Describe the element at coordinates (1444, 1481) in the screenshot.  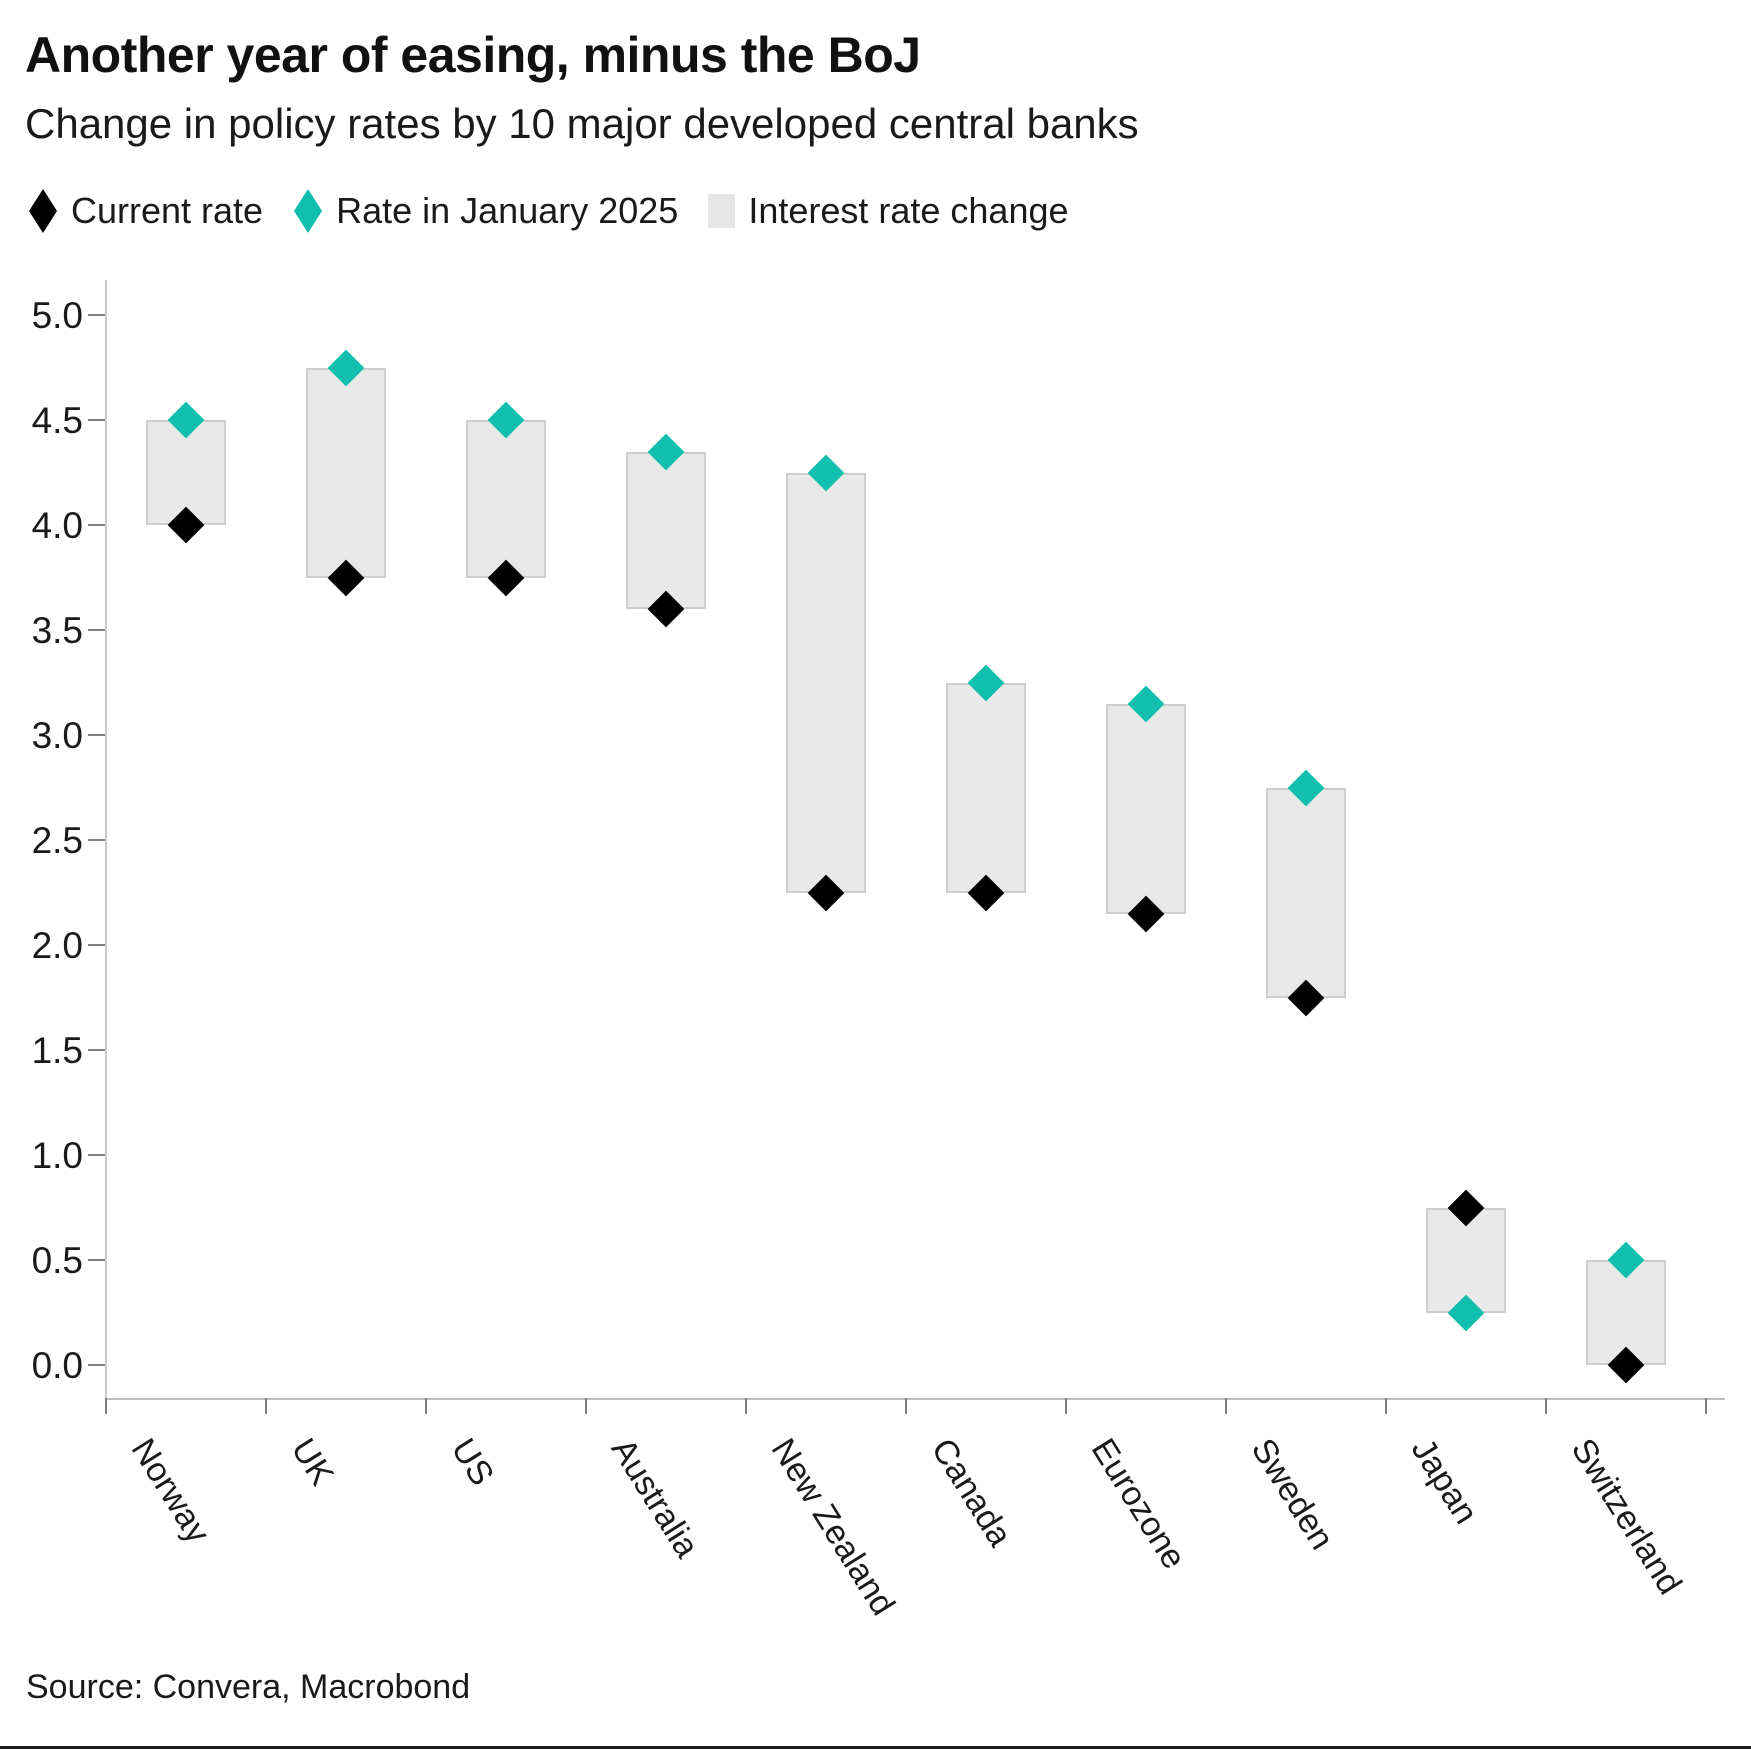
I see `x-axis-category-label: Japan` at that location.